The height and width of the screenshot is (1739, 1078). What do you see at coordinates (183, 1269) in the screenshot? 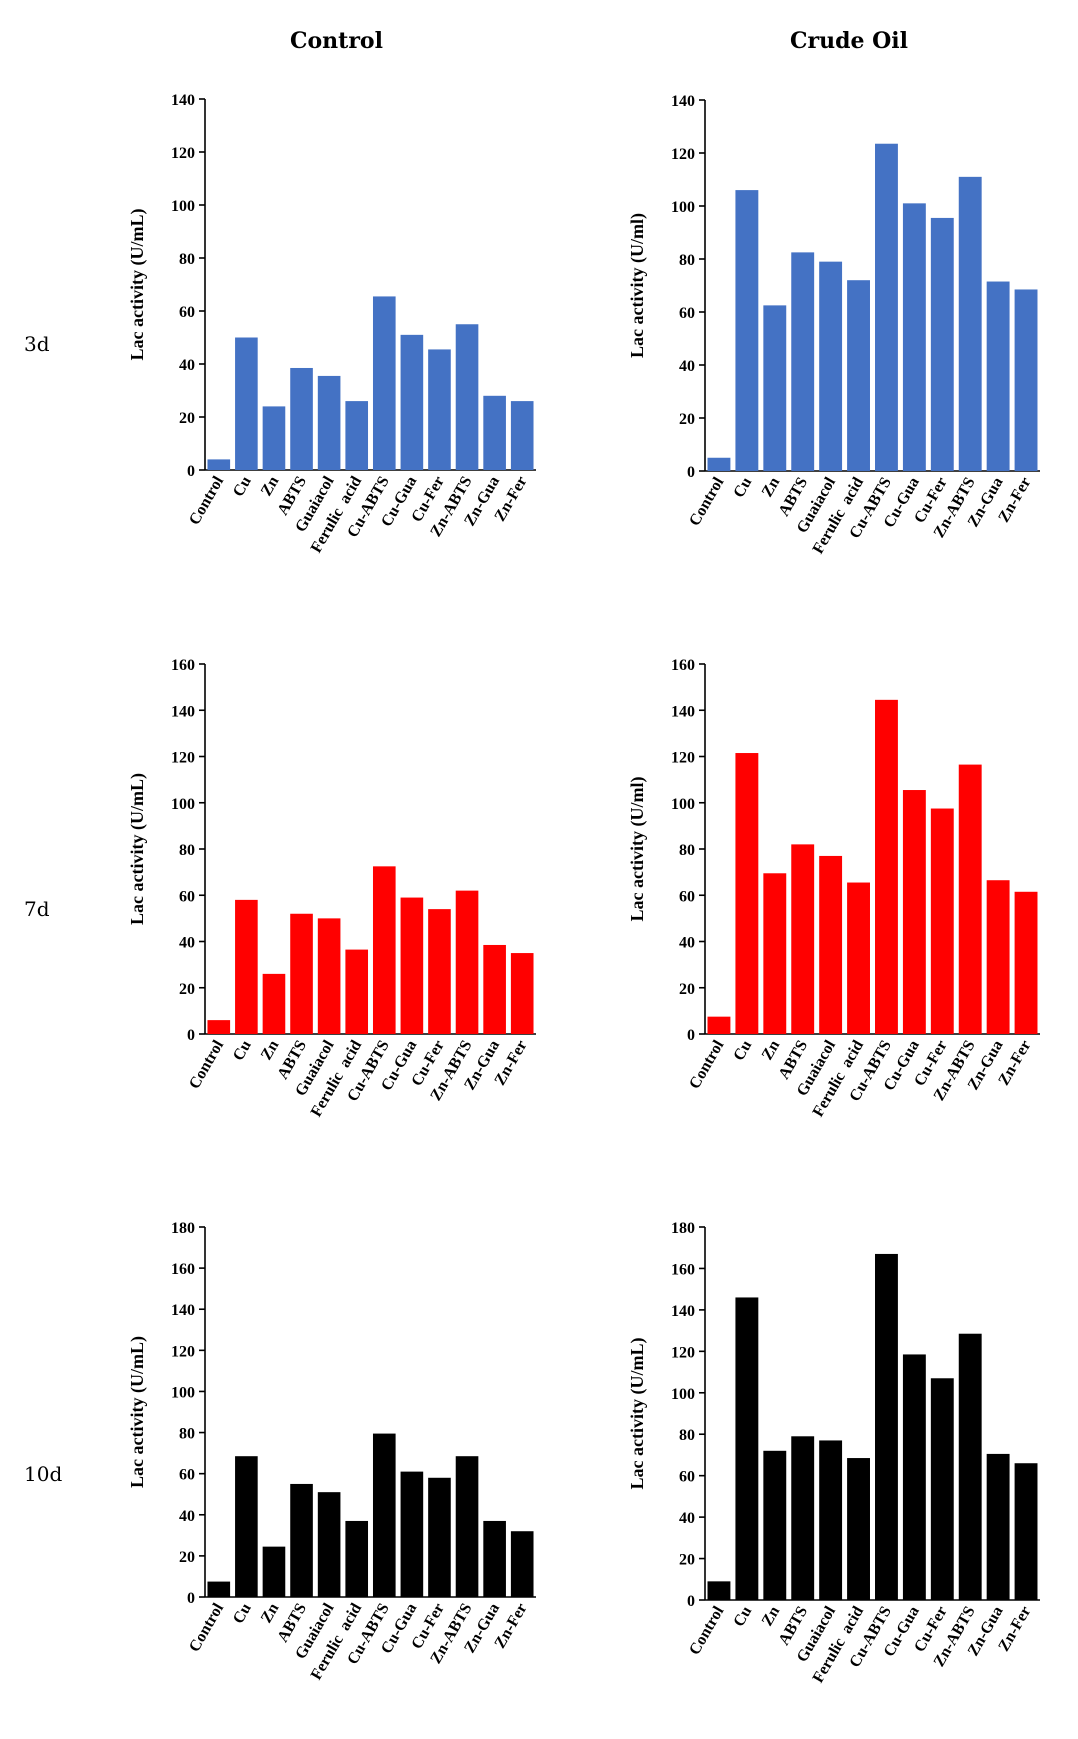
I see `chart-10d-control-y-tick-label: 160` at bounding box center [183, 1269].